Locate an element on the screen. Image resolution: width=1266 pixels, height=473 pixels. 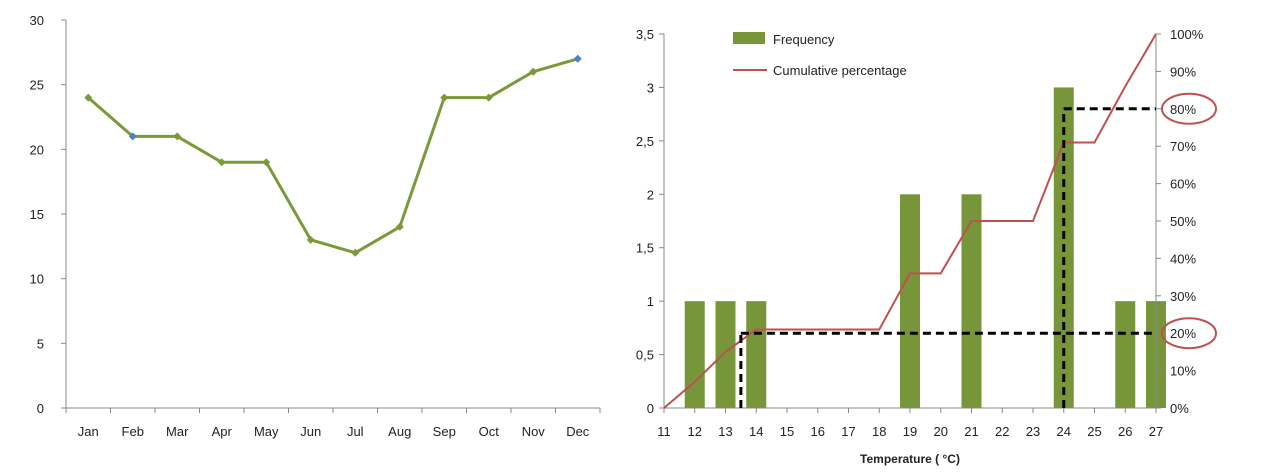
x-tick-label: Jan is located at coordinates (88, 431).